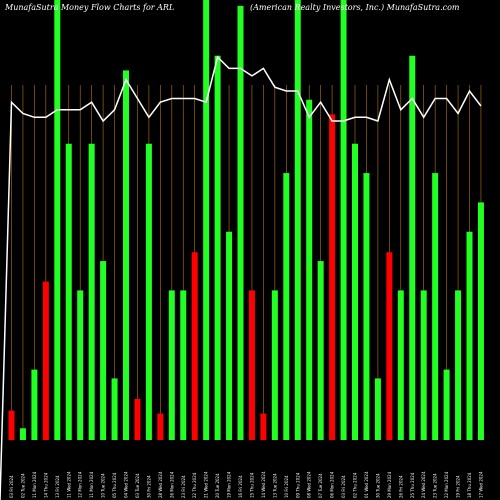 The width and height of the screenshot is (500, 500). Describe the element at coordinates (480, 484) in the screenshot. I see `x-tick-label: 17 Wed 2024` at that location.